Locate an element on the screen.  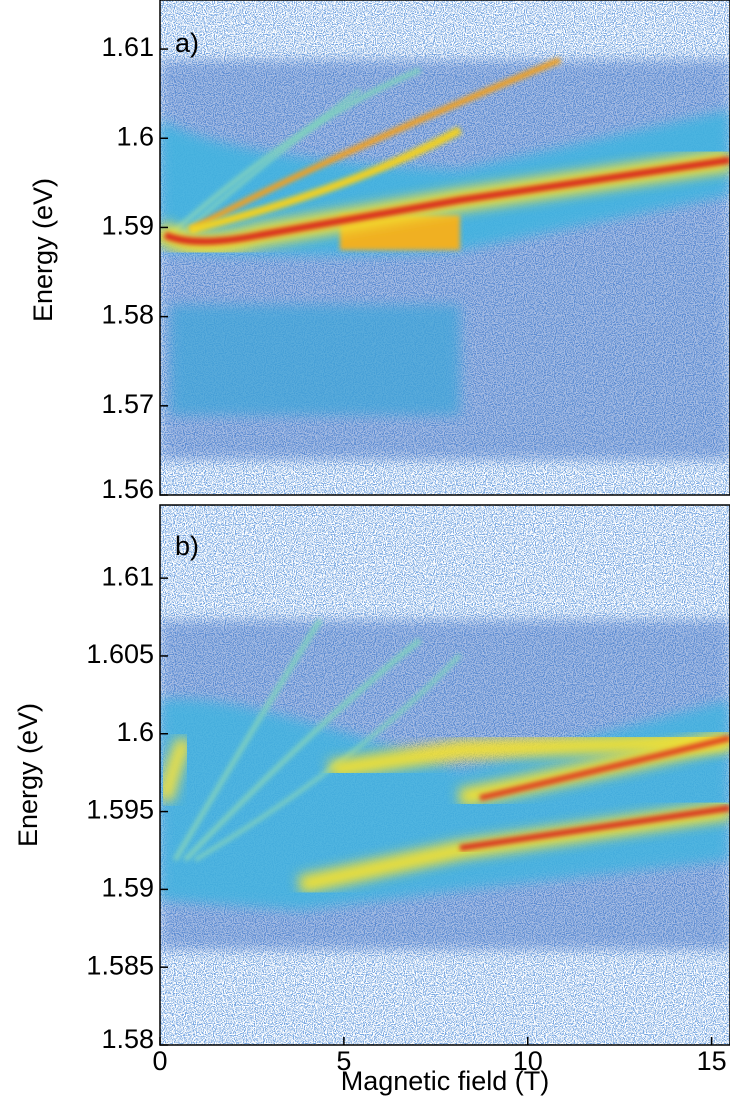
x-tick-label: 10 is located at coordinates (528, 1061).